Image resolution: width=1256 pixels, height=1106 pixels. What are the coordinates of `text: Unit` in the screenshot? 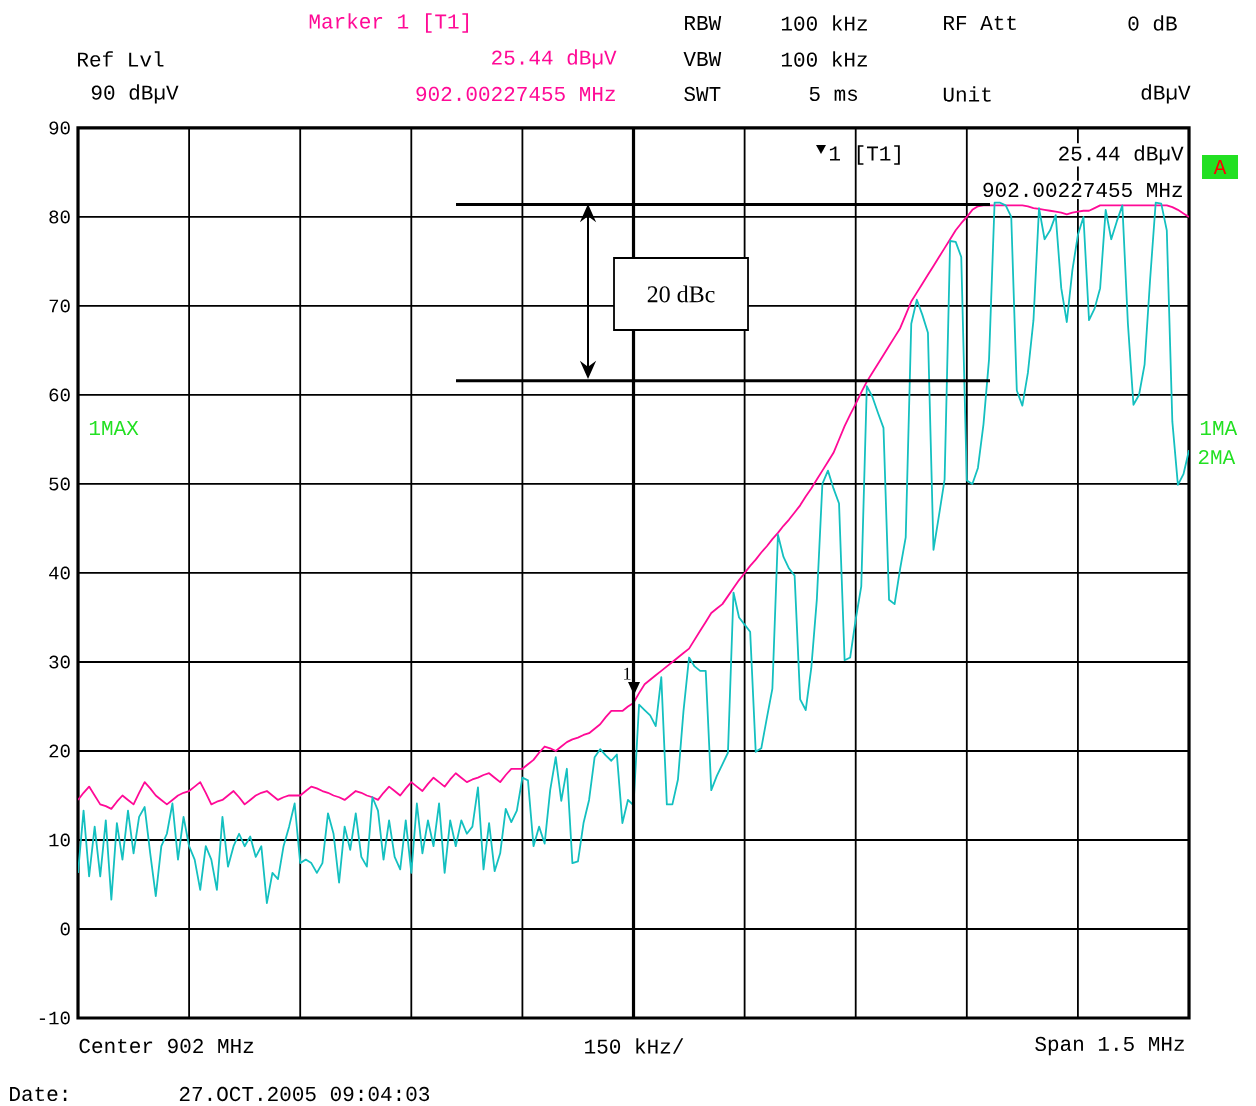 It's located at (967, 94).